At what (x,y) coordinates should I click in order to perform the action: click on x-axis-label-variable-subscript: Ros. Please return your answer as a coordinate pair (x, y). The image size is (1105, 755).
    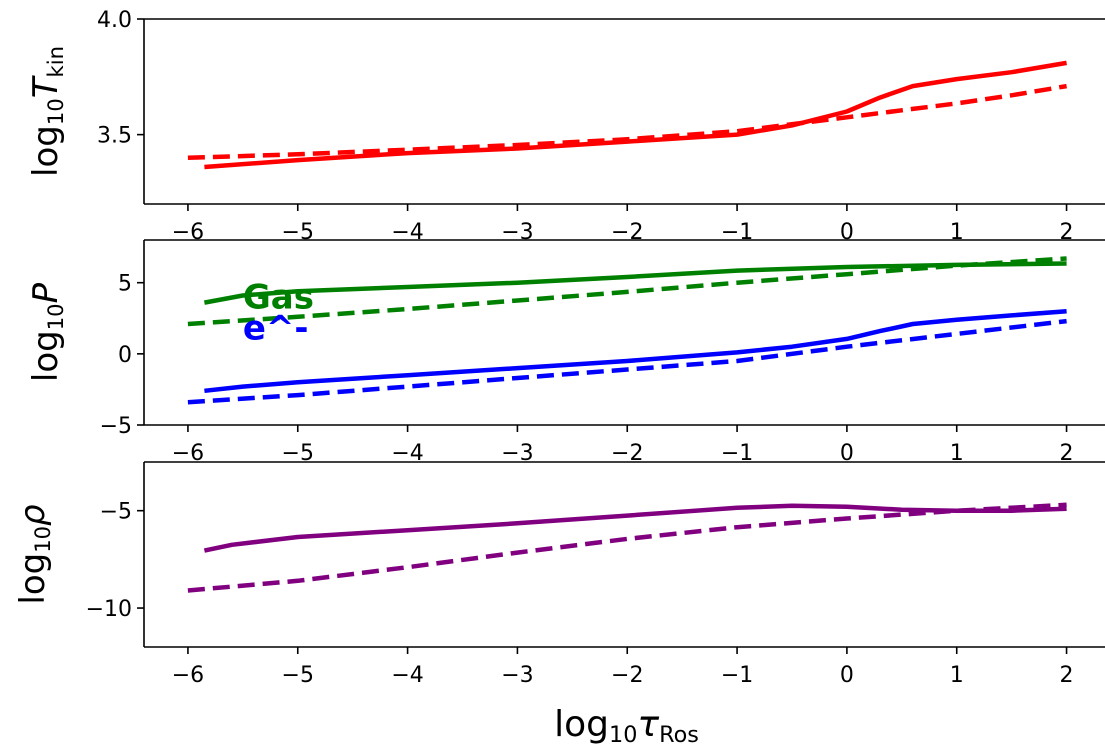
    Looking at the image, I should click on (679, 735).